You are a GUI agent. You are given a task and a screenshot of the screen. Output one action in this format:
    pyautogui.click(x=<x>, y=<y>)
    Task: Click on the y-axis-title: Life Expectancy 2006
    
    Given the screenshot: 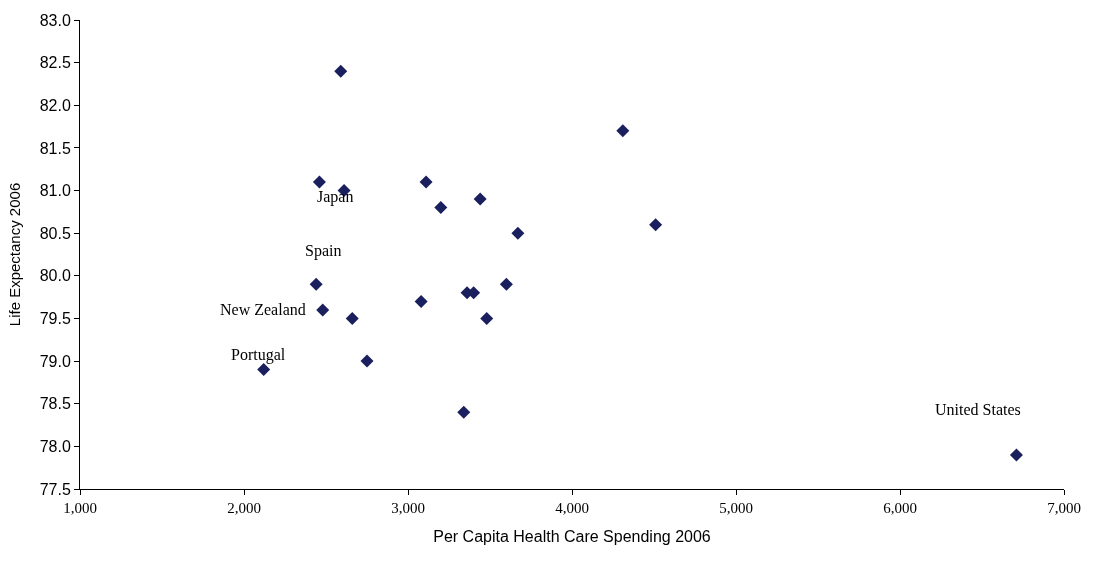 What is the action you would take?
    pyautogui.click(x=14, y=254)
    